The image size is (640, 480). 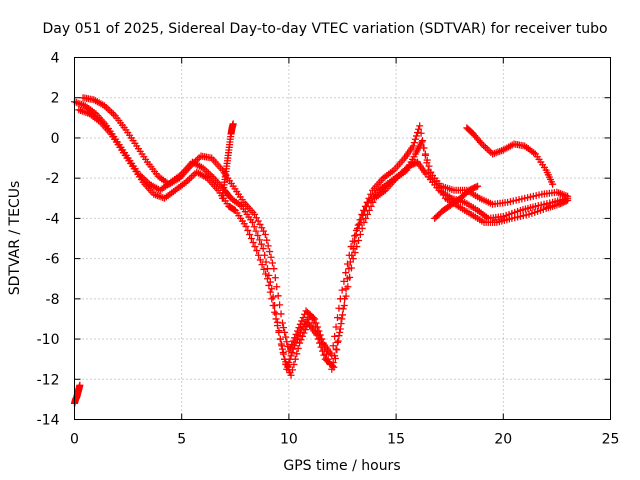 I want to click on series-spike-7h, so click(x=227, y=161).